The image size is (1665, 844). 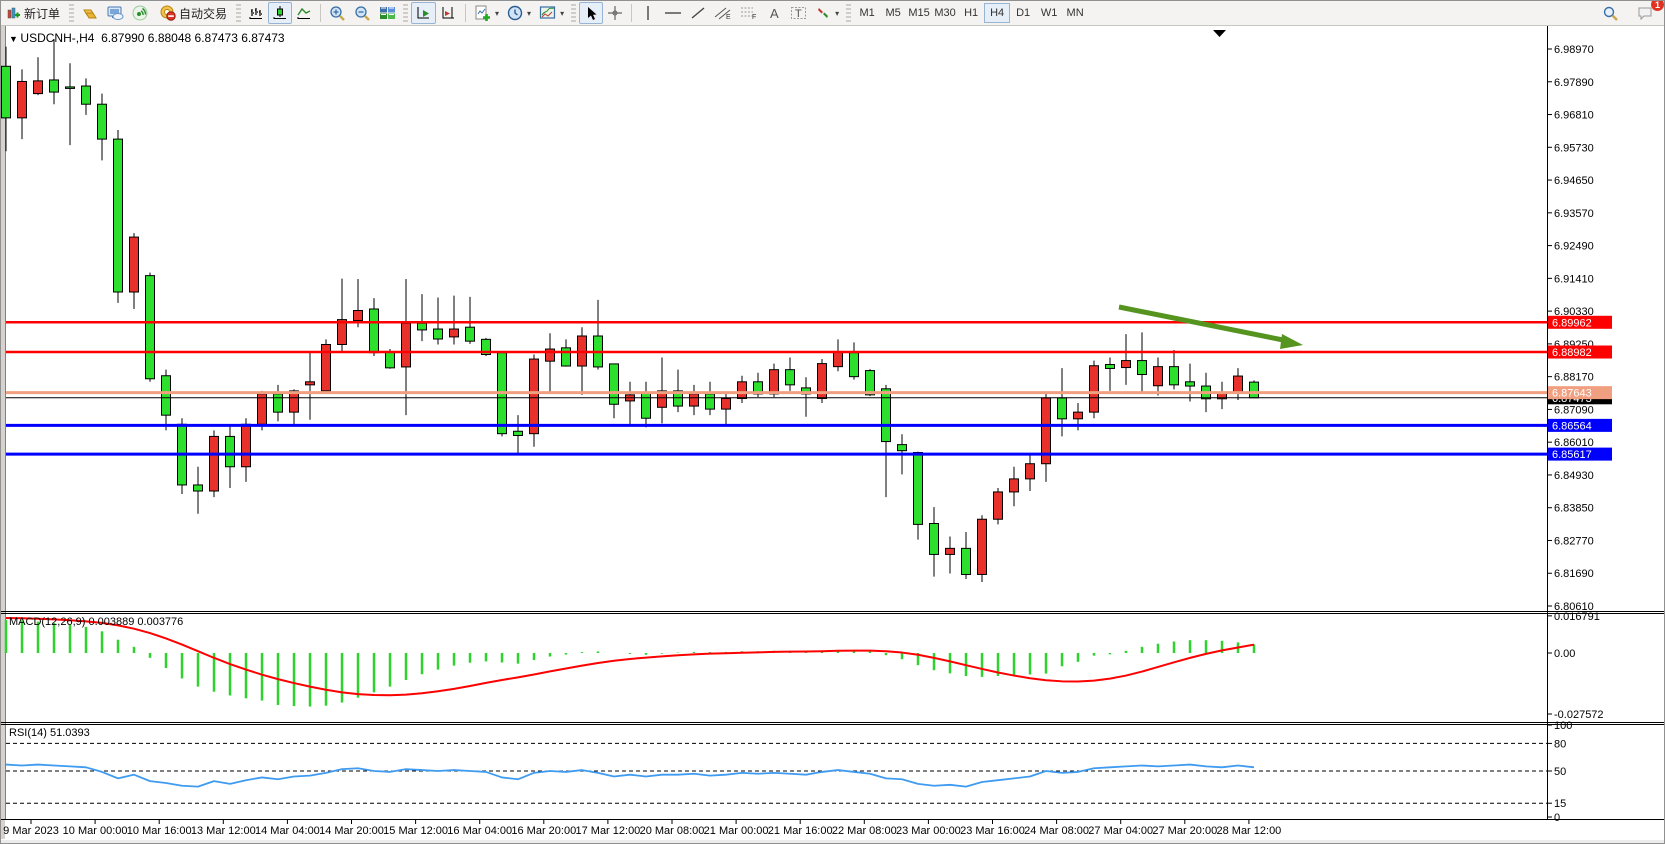 I want to click on tf-w1-button: W1, so click(x=1049, y=13).